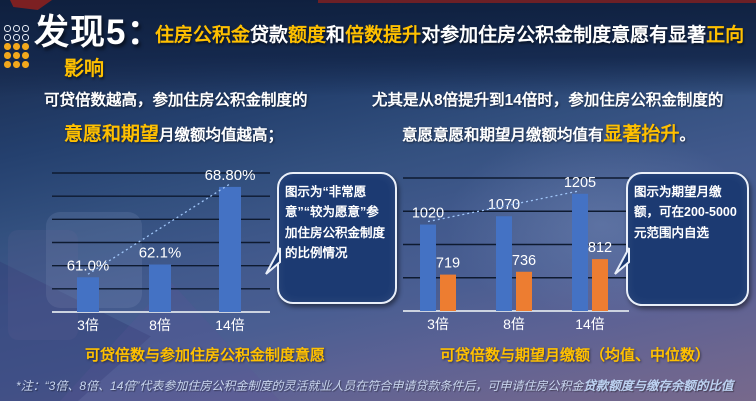 The width and height of the screenshot is (756, 401). What do you see at coordinates (335, 222) in the screenshot?
I see `callout-left-text: 图示为“非常愿意”“较为愿意”参加住房公积金制度的比例情况` at bounding box center [335, 222].